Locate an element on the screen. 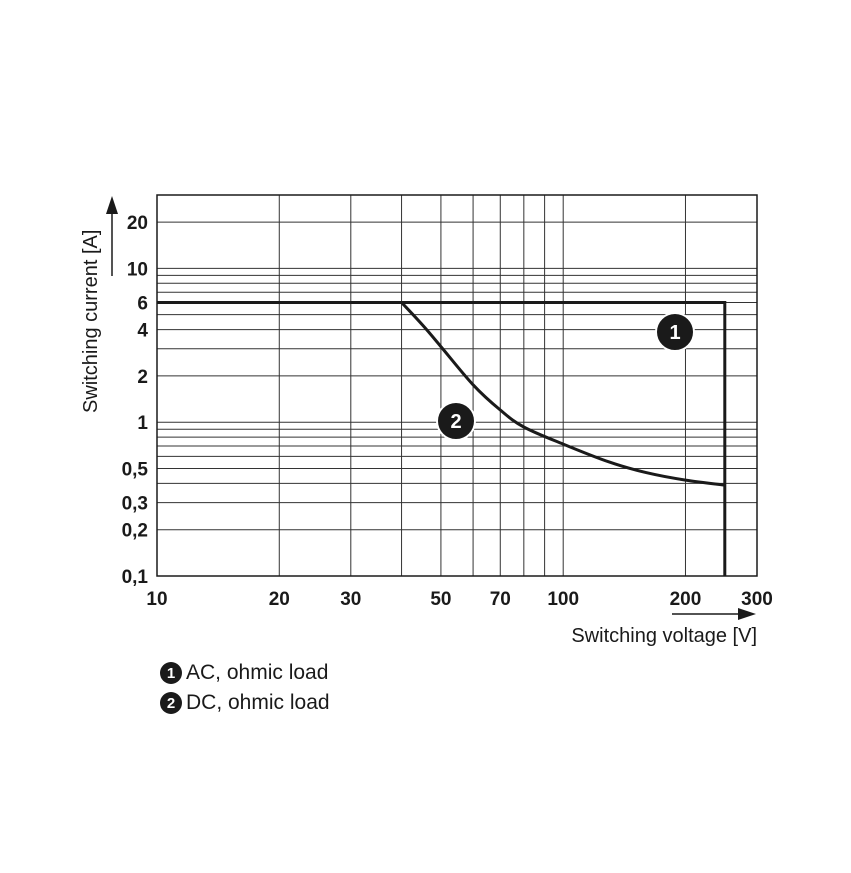 The width and height of the screenshot is (851, 873). x-axis-label: Switching voltage [V] is located at coordinates (664, 636).